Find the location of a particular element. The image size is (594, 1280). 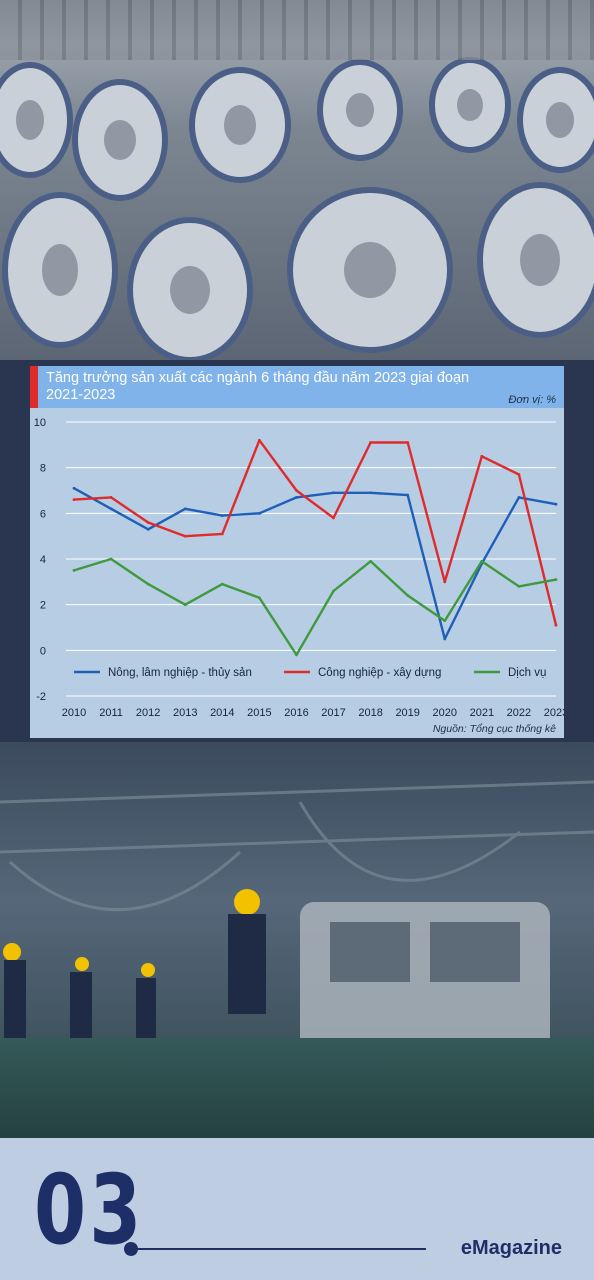

x-tick-label: 2020 is located at coordinates (445, 713).